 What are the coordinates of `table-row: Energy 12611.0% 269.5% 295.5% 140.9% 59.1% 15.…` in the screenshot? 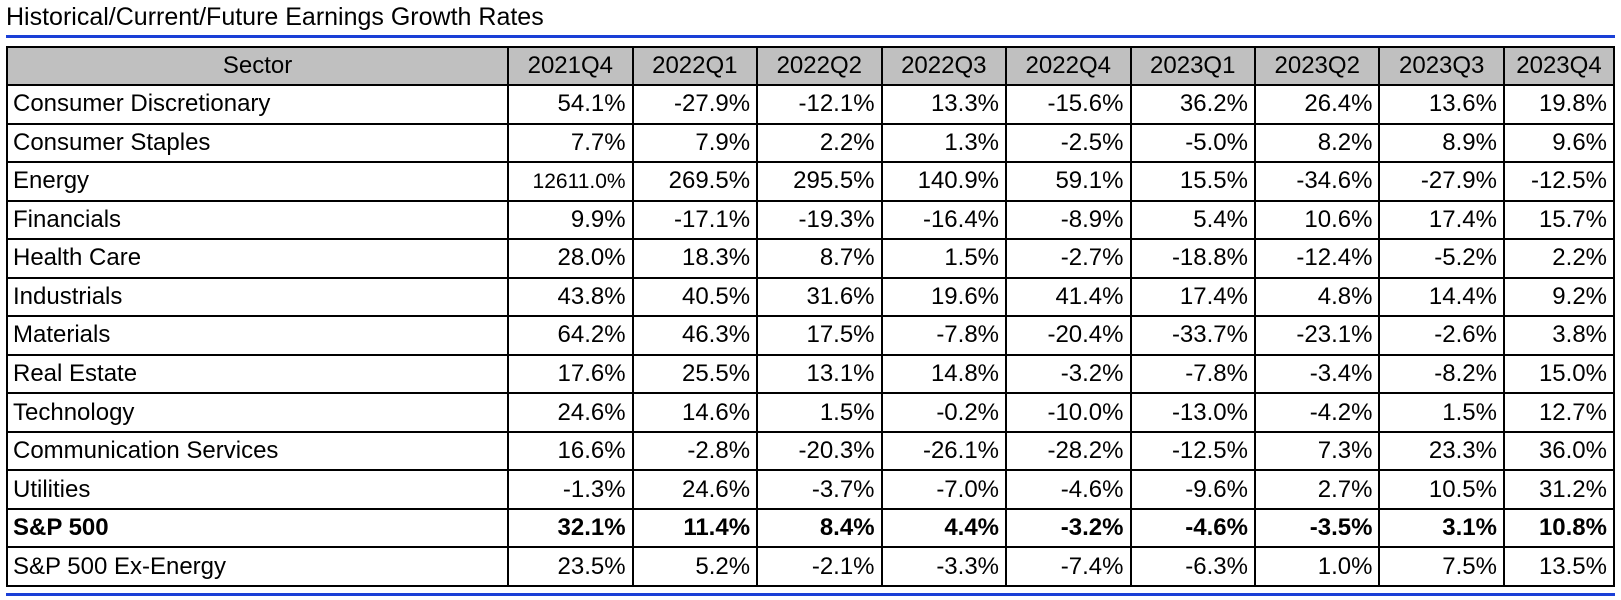 It's located at (810, 181).